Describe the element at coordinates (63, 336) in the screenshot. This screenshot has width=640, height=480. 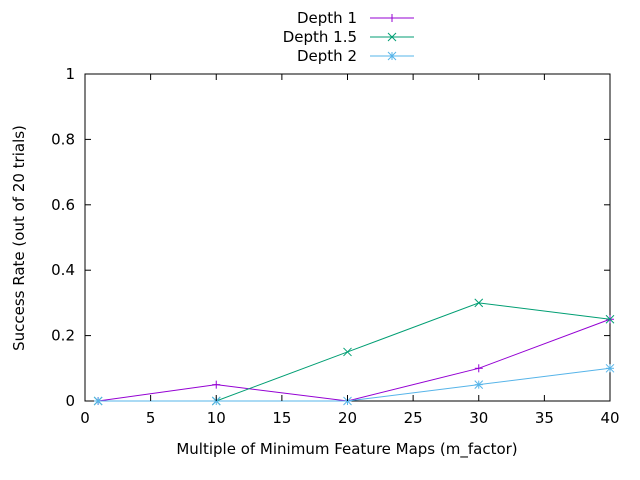
I see `y-tick-label: 0.2` at that location.